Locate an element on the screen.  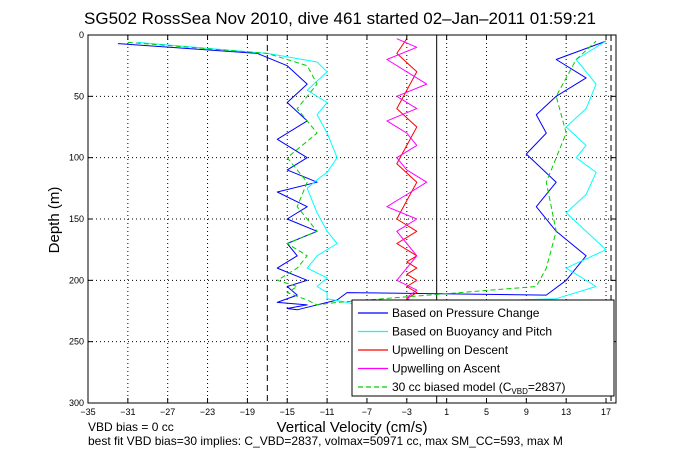
y-tick-label: 200 is located at coordinates (76, 280).